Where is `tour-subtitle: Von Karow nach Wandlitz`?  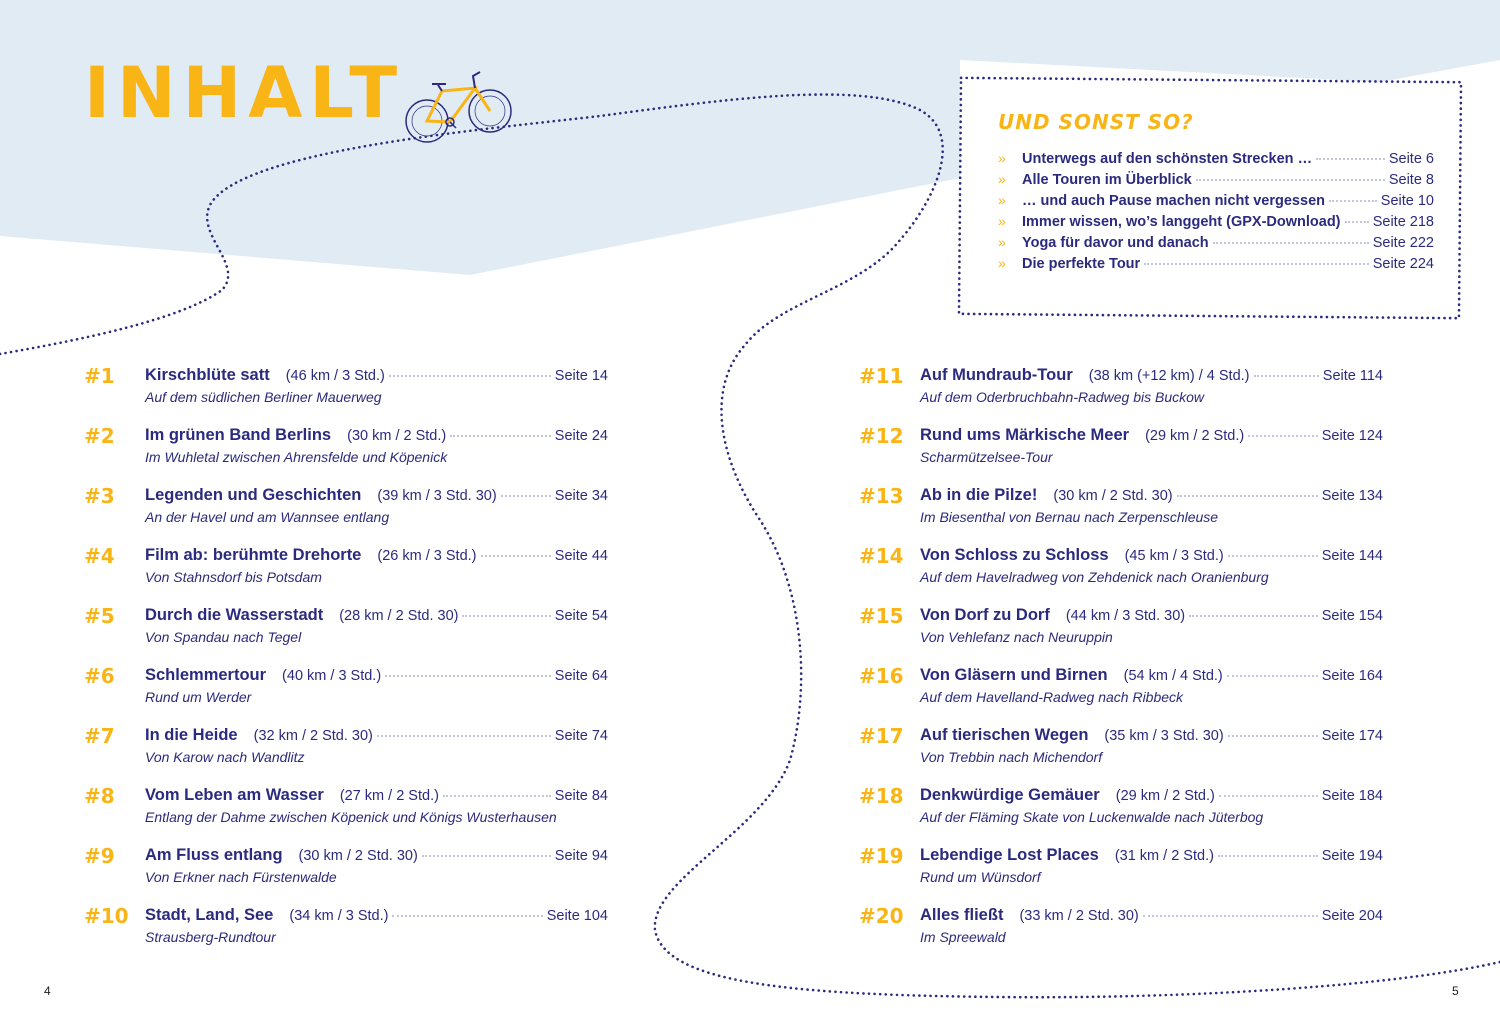
tour-subtitle: Von Karow nach Wandlitz is located at coordinates (225, 757).